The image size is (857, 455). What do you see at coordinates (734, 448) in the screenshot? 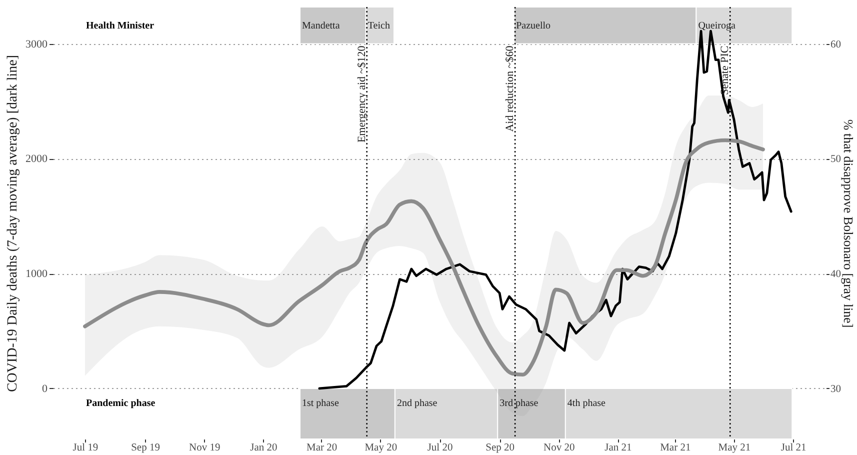
I see `x-tick-label: May 21` at bounding box center [734, 448].